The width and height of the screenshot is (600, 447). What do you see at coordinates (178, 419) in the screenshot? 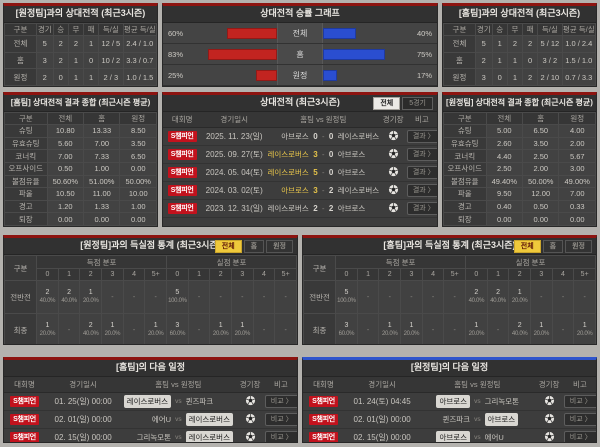
I see `fixture-cell: 에어U vs 레이스로버스` at bounding box center [178, 419].